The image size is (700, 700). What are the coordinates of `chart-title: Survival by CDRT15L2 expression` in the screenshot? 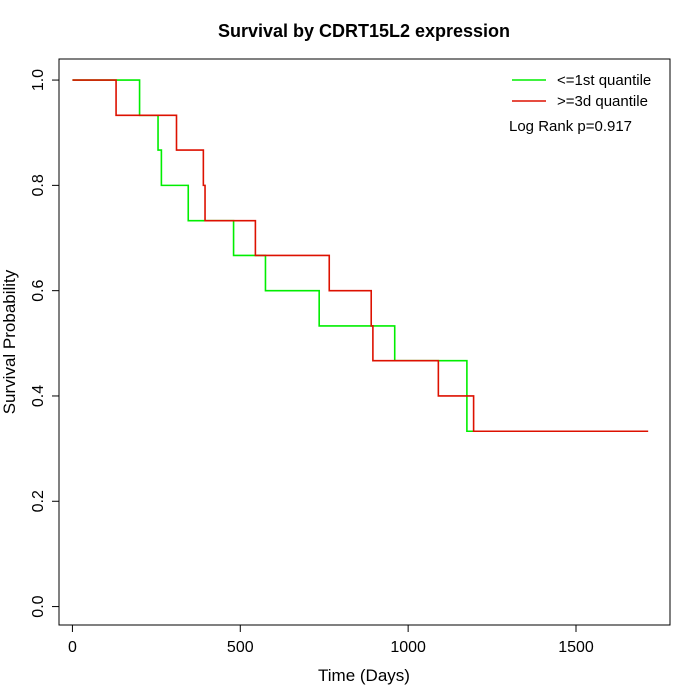 It's located at (364, 31).